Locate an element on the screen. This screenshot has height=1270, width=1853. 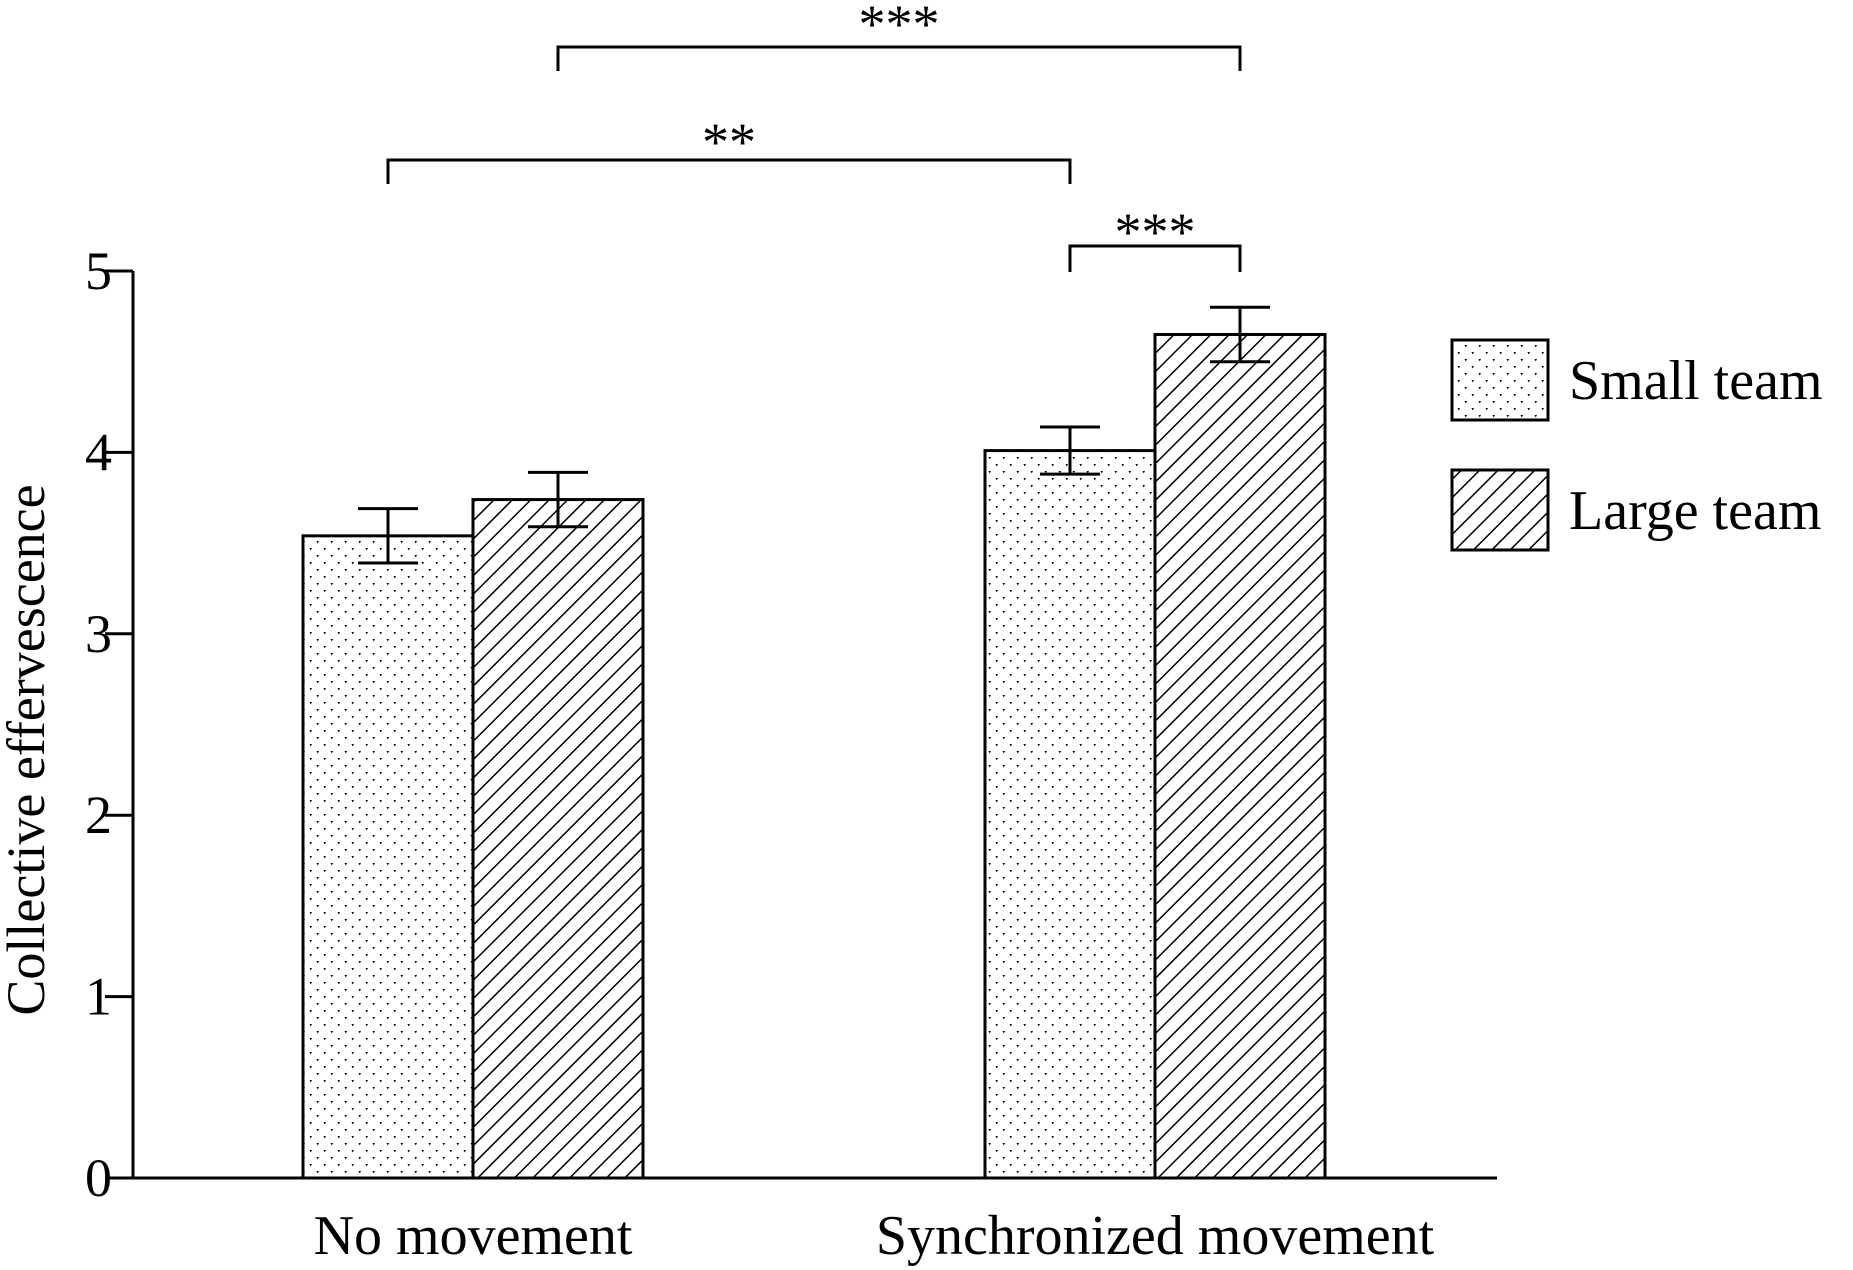
x-category-label: No movement is located at coordinates (473, 1236).